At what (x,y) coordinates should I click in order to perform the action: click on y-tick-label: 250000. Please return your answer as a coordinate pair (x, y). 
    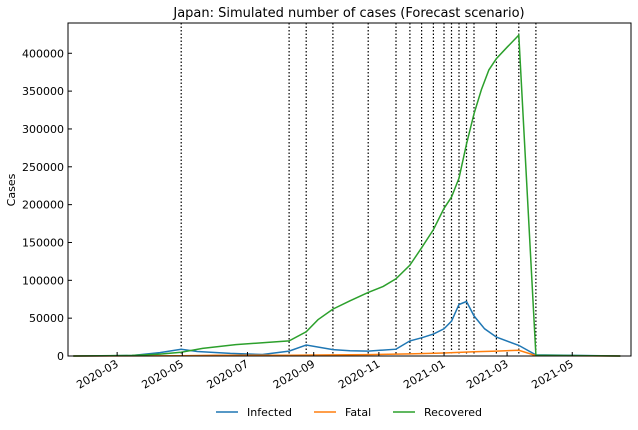
    Looking at the image, I should click on (43, 167).